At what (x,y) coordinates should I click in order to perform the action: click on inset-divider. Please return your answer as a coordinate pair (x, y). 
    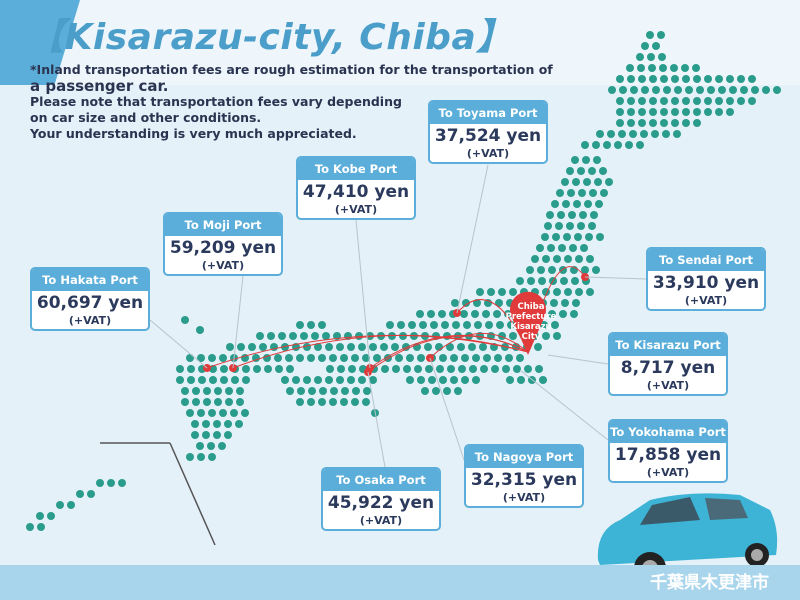
    Looking at the image, I should click on (192, 494).